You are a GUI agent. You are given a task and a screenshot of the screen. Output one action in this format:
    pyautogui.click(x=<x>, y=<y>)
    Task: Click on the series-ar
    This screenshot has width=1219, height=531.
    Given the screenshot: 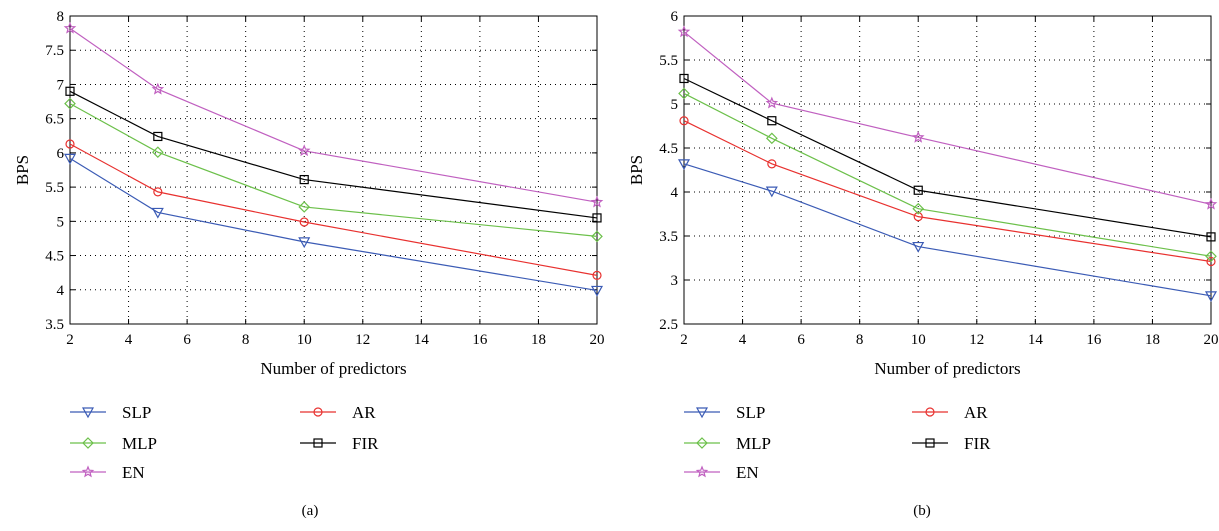 What is the action you would take?
    pyautogui.click(x=947, y=191)
    